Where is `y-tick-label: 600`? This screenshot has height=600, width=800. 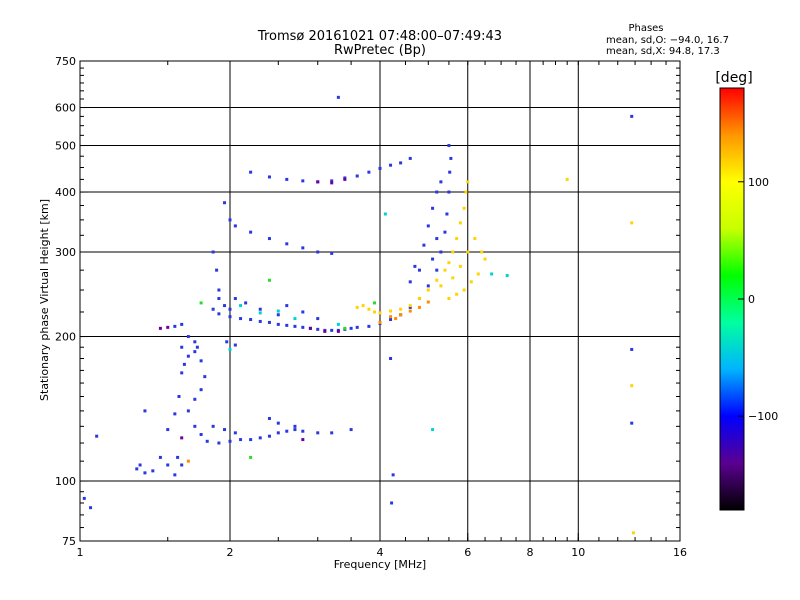
y-tick-label: 600 is located at coordinates (65, 108).